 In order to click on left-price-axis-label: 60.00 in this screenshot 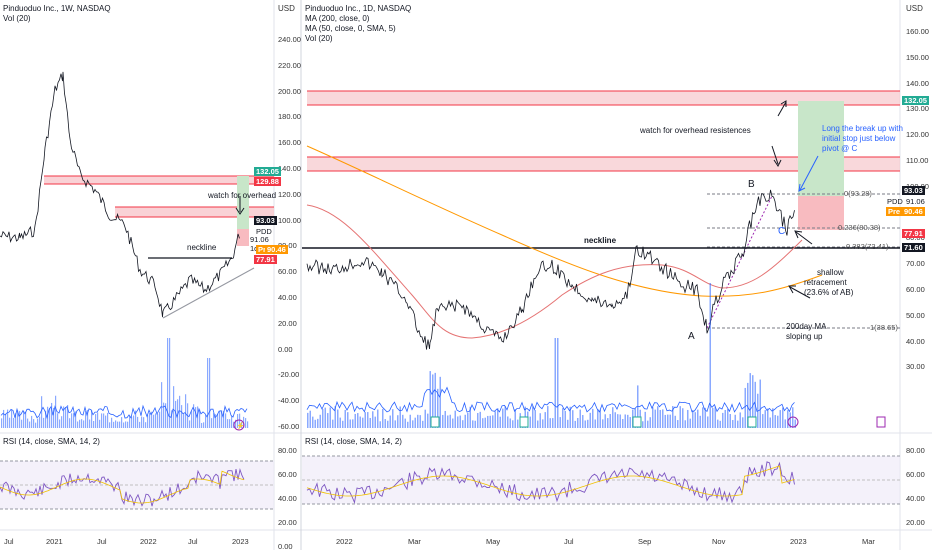, I will do `click(287, 272)`.